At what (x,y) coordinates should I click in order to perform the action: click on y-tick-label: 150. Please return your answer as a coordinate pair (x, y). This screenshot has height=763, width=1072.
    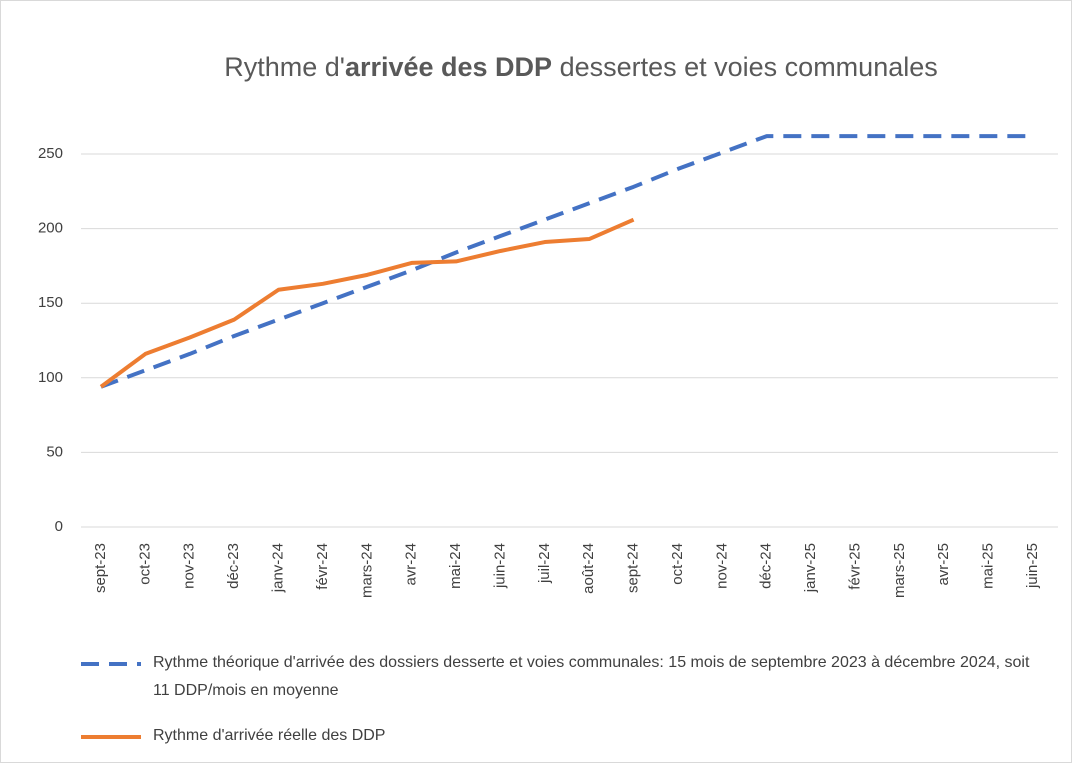
    Looking at the image, I should click on (50, 302).